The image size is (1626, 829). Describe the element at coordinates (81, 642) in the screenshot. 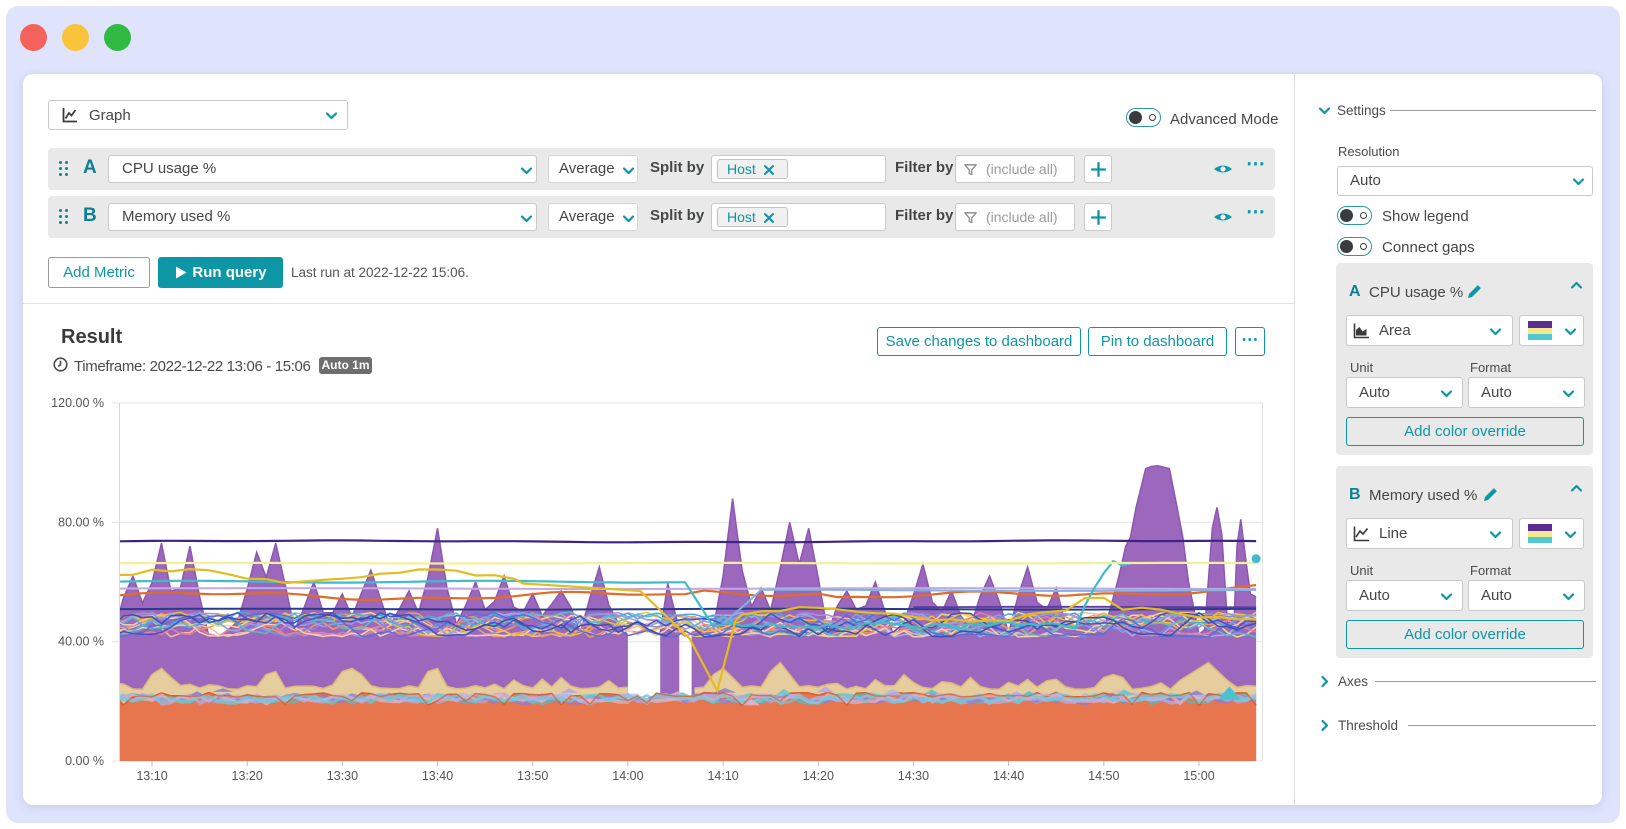

I see `svg-text: 40.00 %` at that location.